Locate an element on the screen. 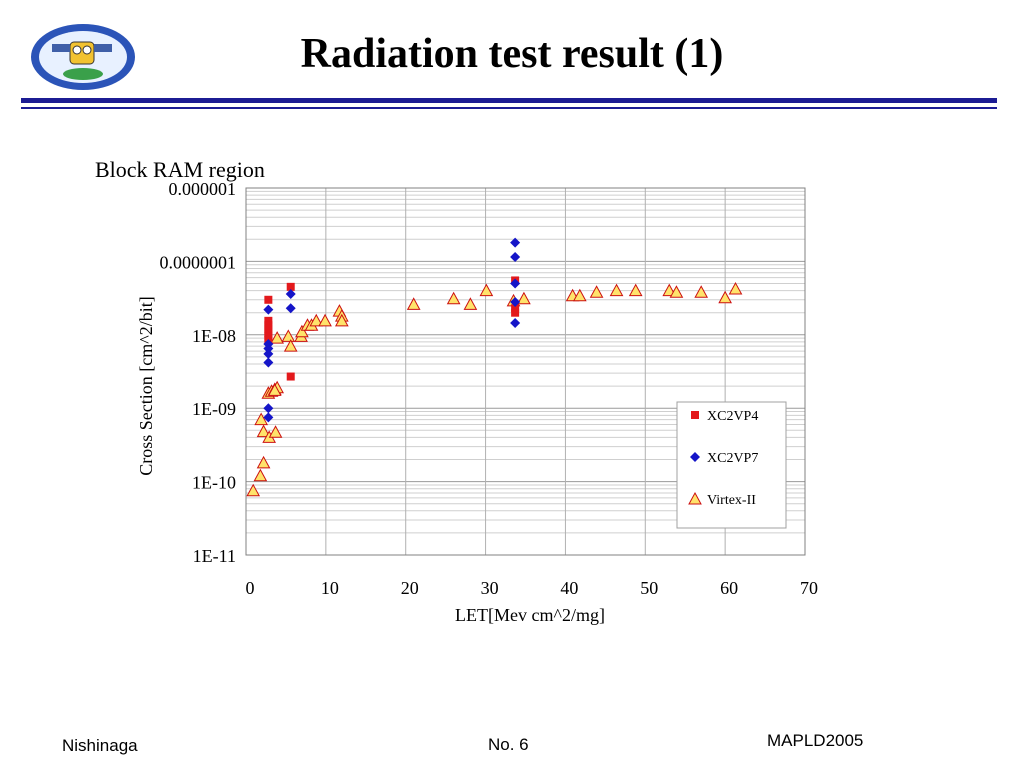 The image size is (1024, 768). x-tick-label: 40 is located at coordinates (569, 588).